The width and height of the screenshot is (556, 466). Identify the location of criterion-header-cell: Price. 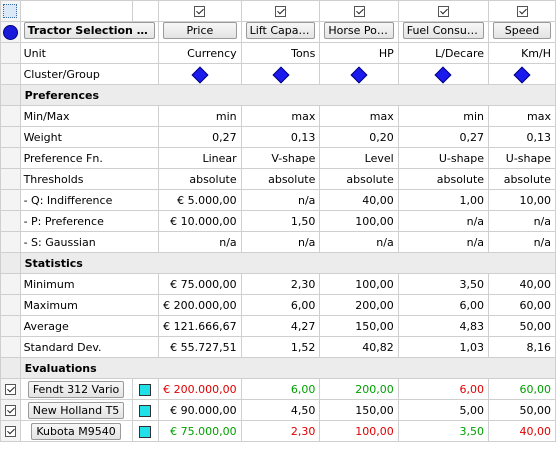
(200, 32).